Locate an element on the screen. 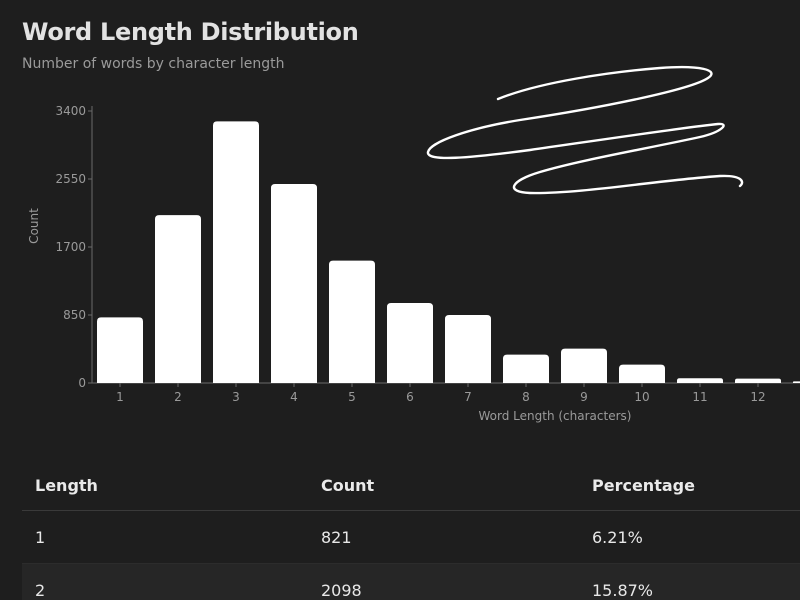 This screenshot has height=600, width=800. header-percentage: Percentage is located at coordinates (643, 485).